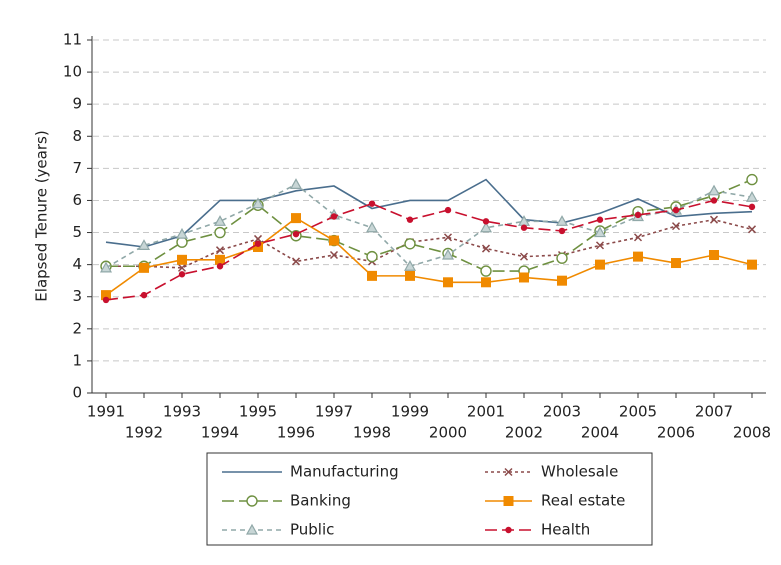 This screenshot has height=565, width=781. I want to click on legend-item: Banking, so click(286, 501).